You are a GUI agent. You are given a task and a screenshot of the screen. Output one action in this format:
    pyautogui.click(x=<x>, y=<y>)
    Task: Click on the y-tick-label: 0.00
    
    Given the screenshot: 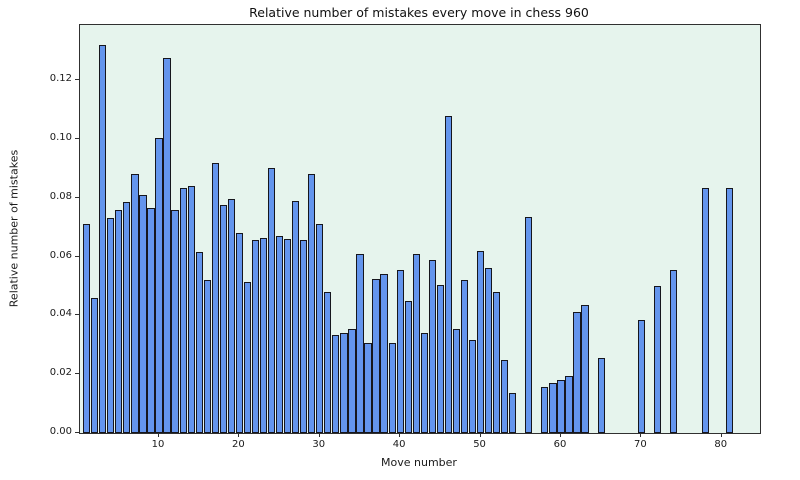 What is the action you would take?
    pyautogui.click(x=60, y=431)
    